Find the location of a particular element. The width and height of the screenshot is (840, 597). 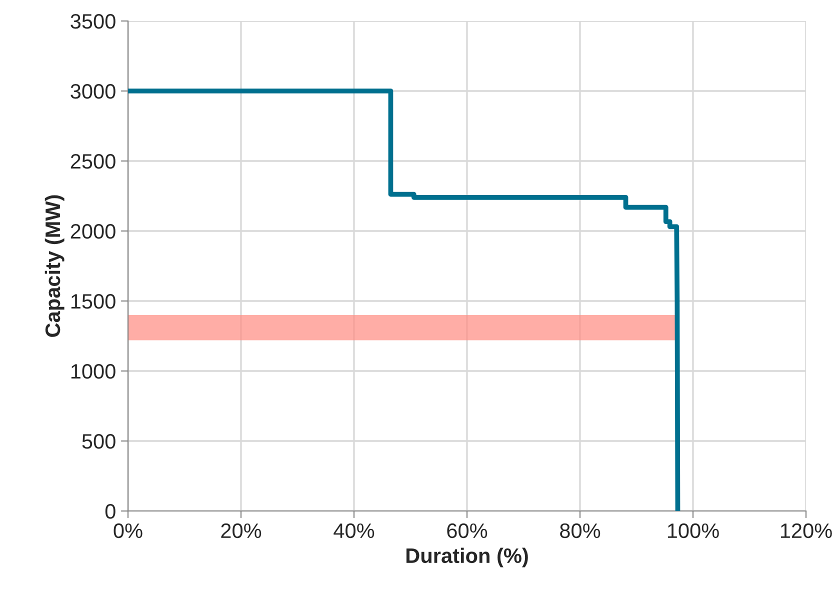

y-tick-label: 500 is located at coordinates (99, 441).